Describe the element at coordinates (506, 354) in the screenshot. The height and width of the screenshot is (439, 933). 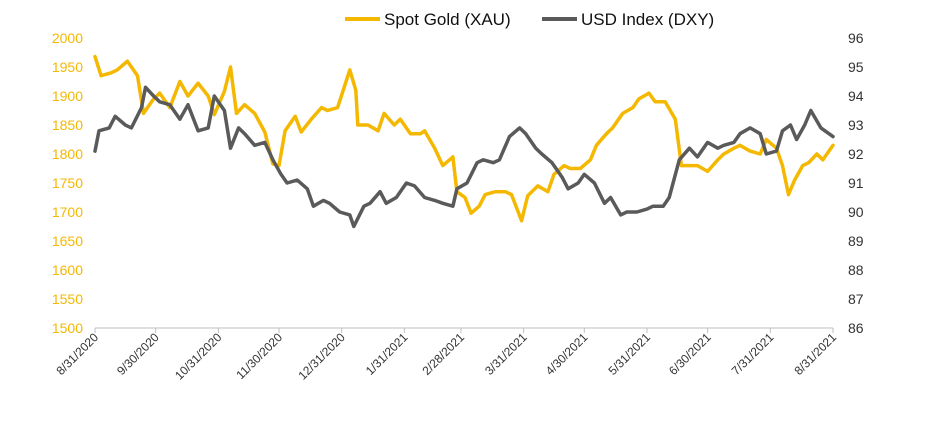
I see `x-tick-label: 3/31/2021` at that location.